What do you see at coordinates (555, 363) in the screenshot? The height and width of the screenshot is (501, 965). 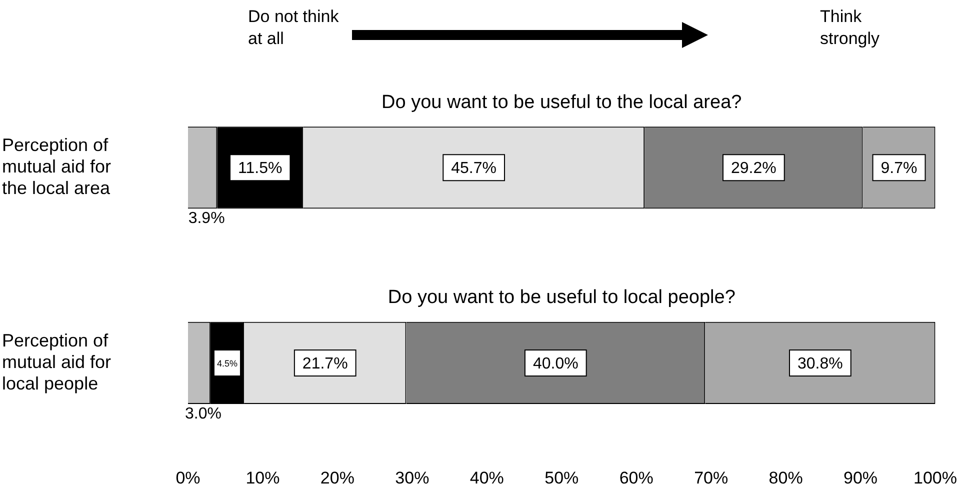 I see `data-label: 40.0%` at bounding box center [555, 363].